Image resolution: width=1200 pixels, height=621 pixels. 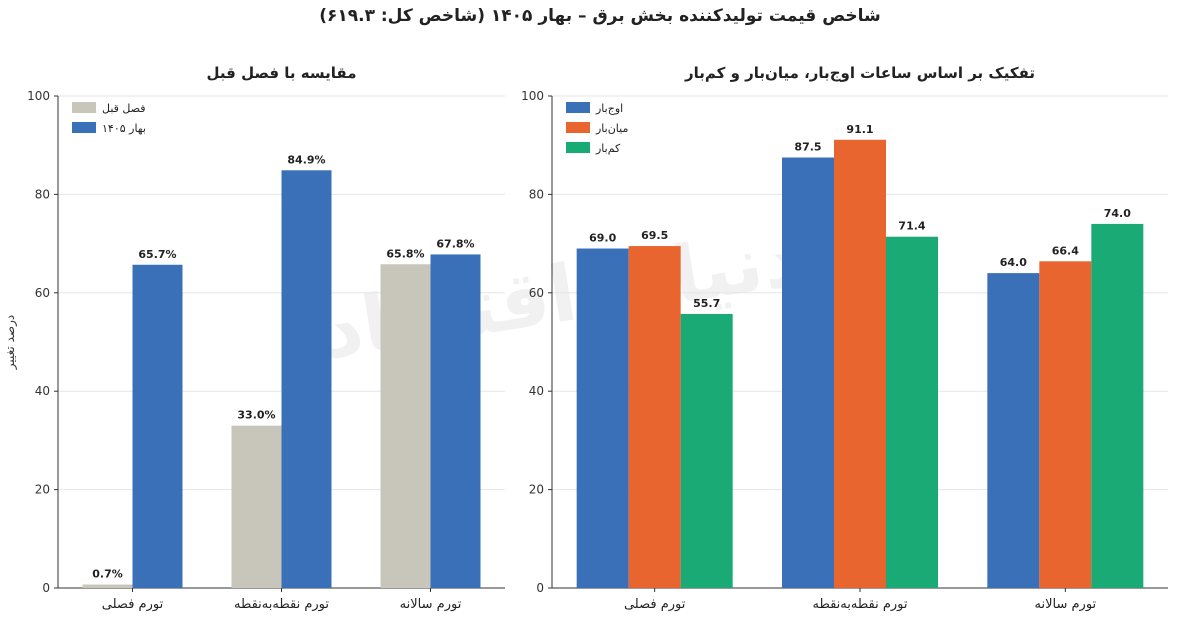 I want to click on data-label: 74.0, so click(x=1117, y=213).